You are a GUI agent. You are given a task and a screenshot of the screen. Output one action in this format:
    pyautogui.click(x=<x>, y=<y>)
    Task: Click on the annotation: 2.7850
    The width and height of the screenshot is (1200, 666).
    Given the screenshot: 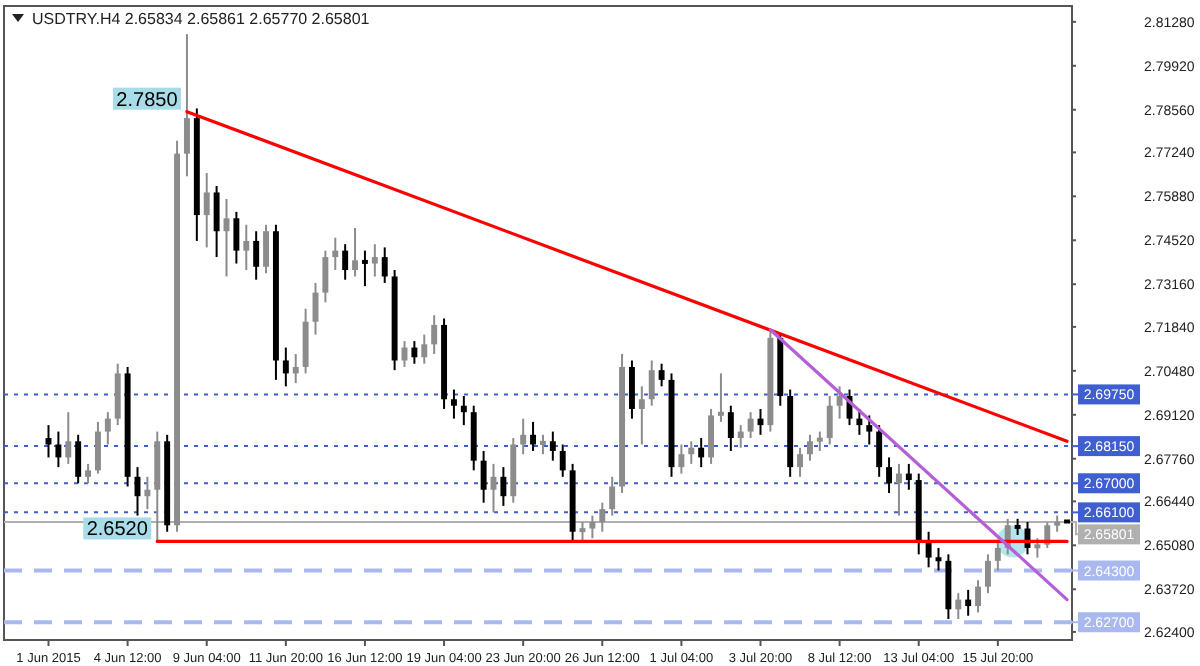 What is the action you would take?
    pyautogui.click(x=147, y=100)
    